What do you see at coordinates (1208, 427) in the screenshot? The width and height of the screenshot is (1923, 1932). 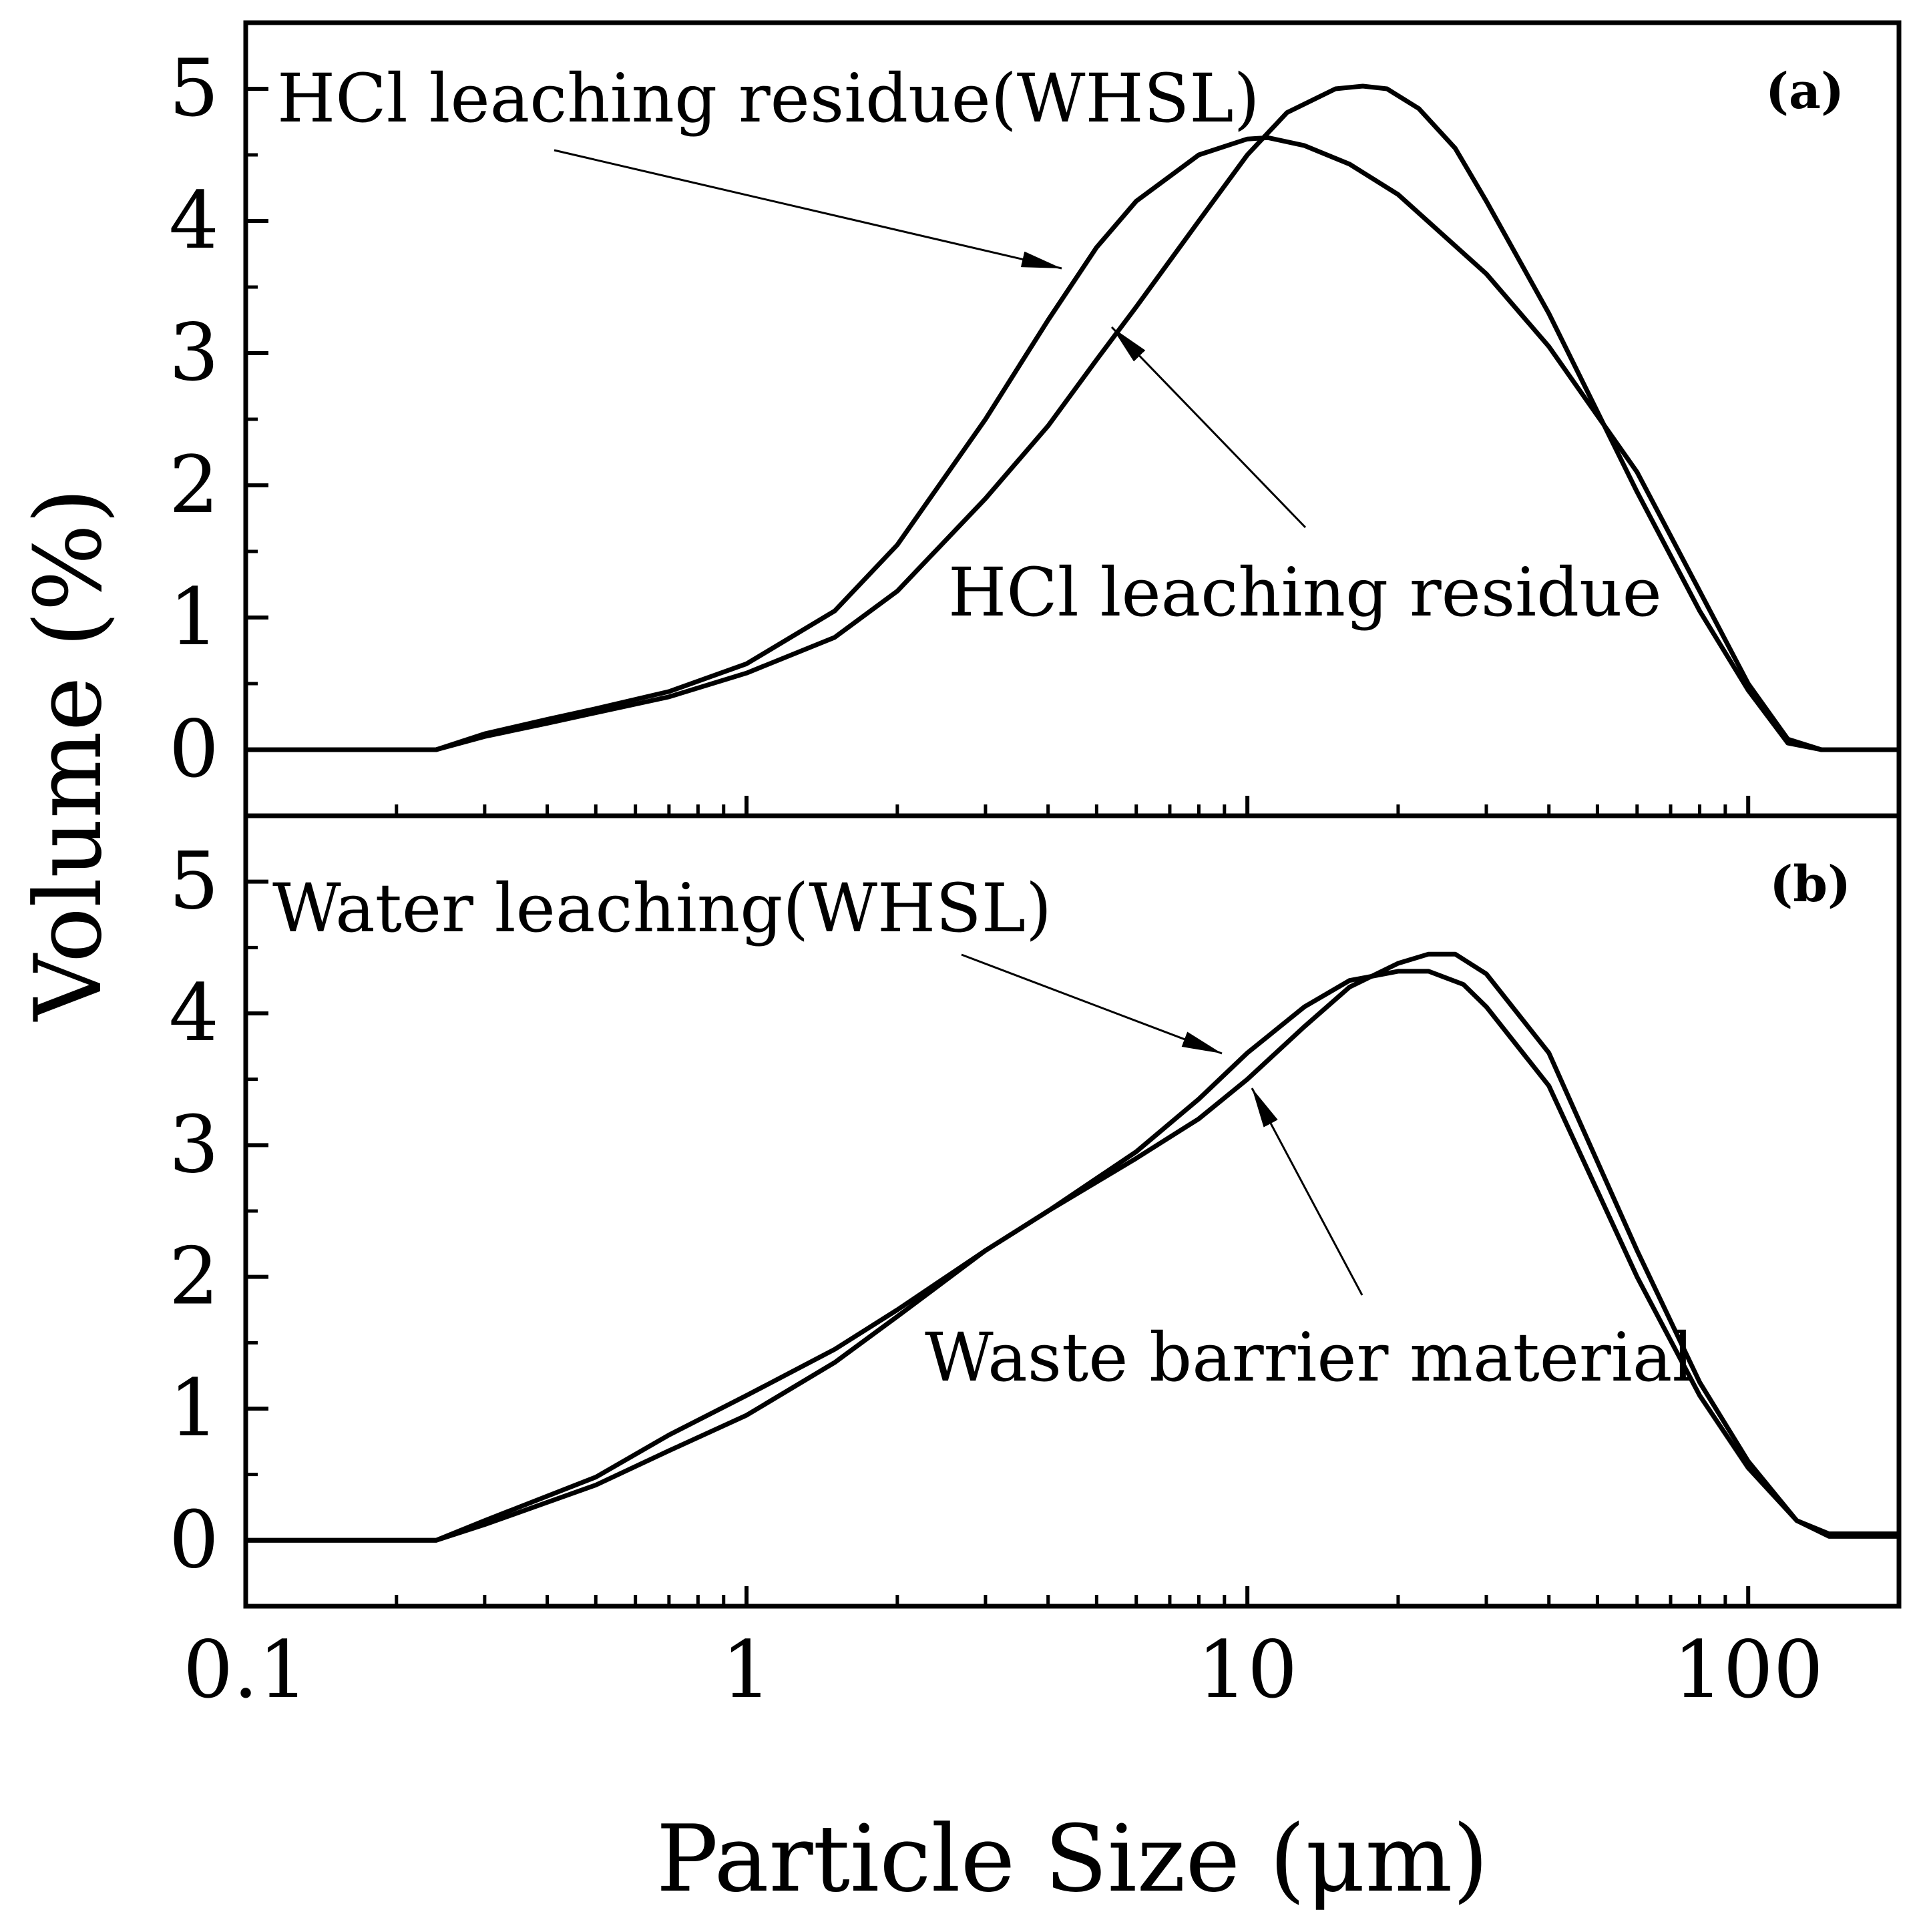 I see `arrow-hcl-residue` at bounding box center [1208, 427].